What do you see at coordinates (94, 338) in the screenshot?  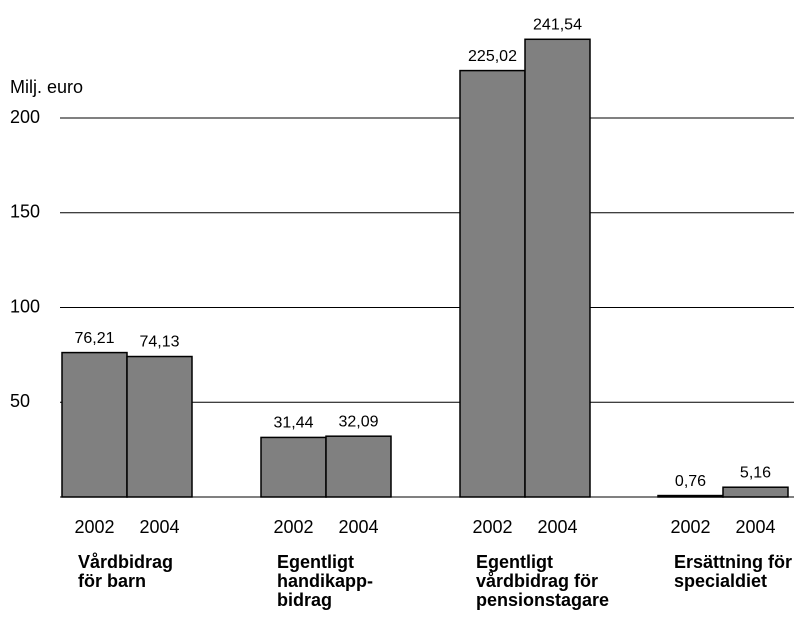 I see `value-label: 76,21` at bounding box center [94, 338].